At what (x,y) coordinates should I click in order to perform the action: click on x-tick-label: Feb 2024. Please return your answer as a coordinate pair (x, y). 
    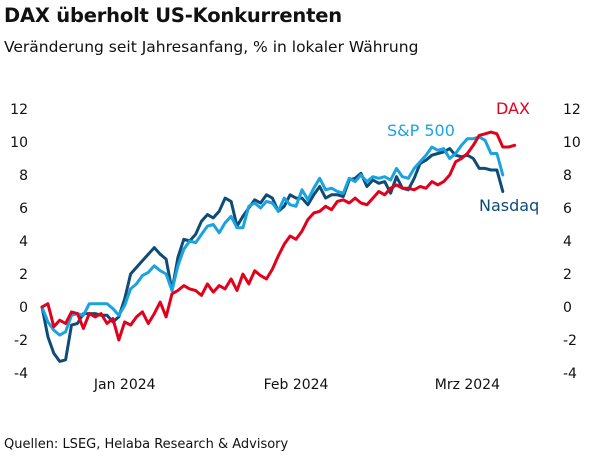
    Looking at the image, I should click on (296, 385).